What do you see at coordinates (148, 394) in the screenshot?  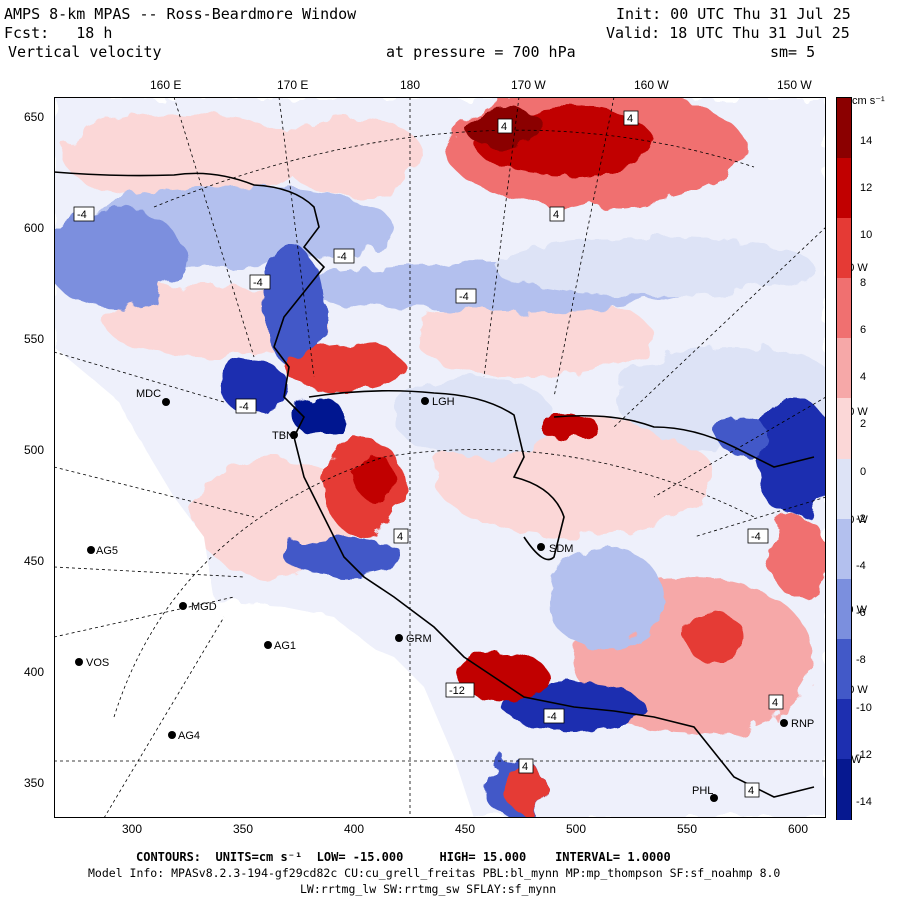 I see `station-label: MDC` at bounding box center [148, 394].